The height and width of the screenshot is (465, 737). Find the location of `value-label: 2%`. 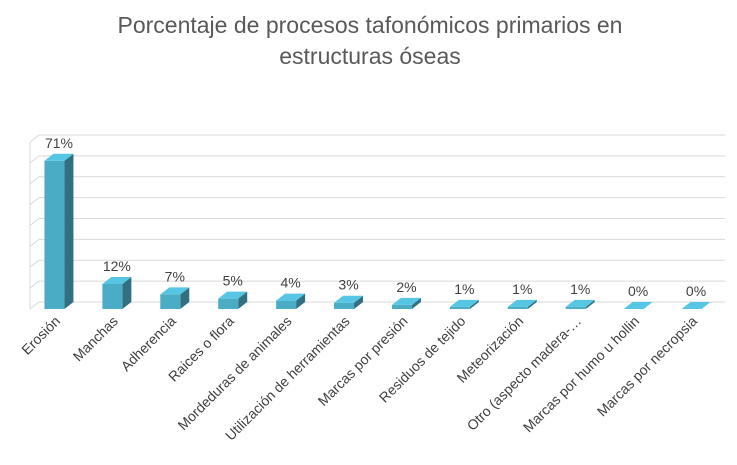

value-label: 2% is located at coordinates (406, 287).